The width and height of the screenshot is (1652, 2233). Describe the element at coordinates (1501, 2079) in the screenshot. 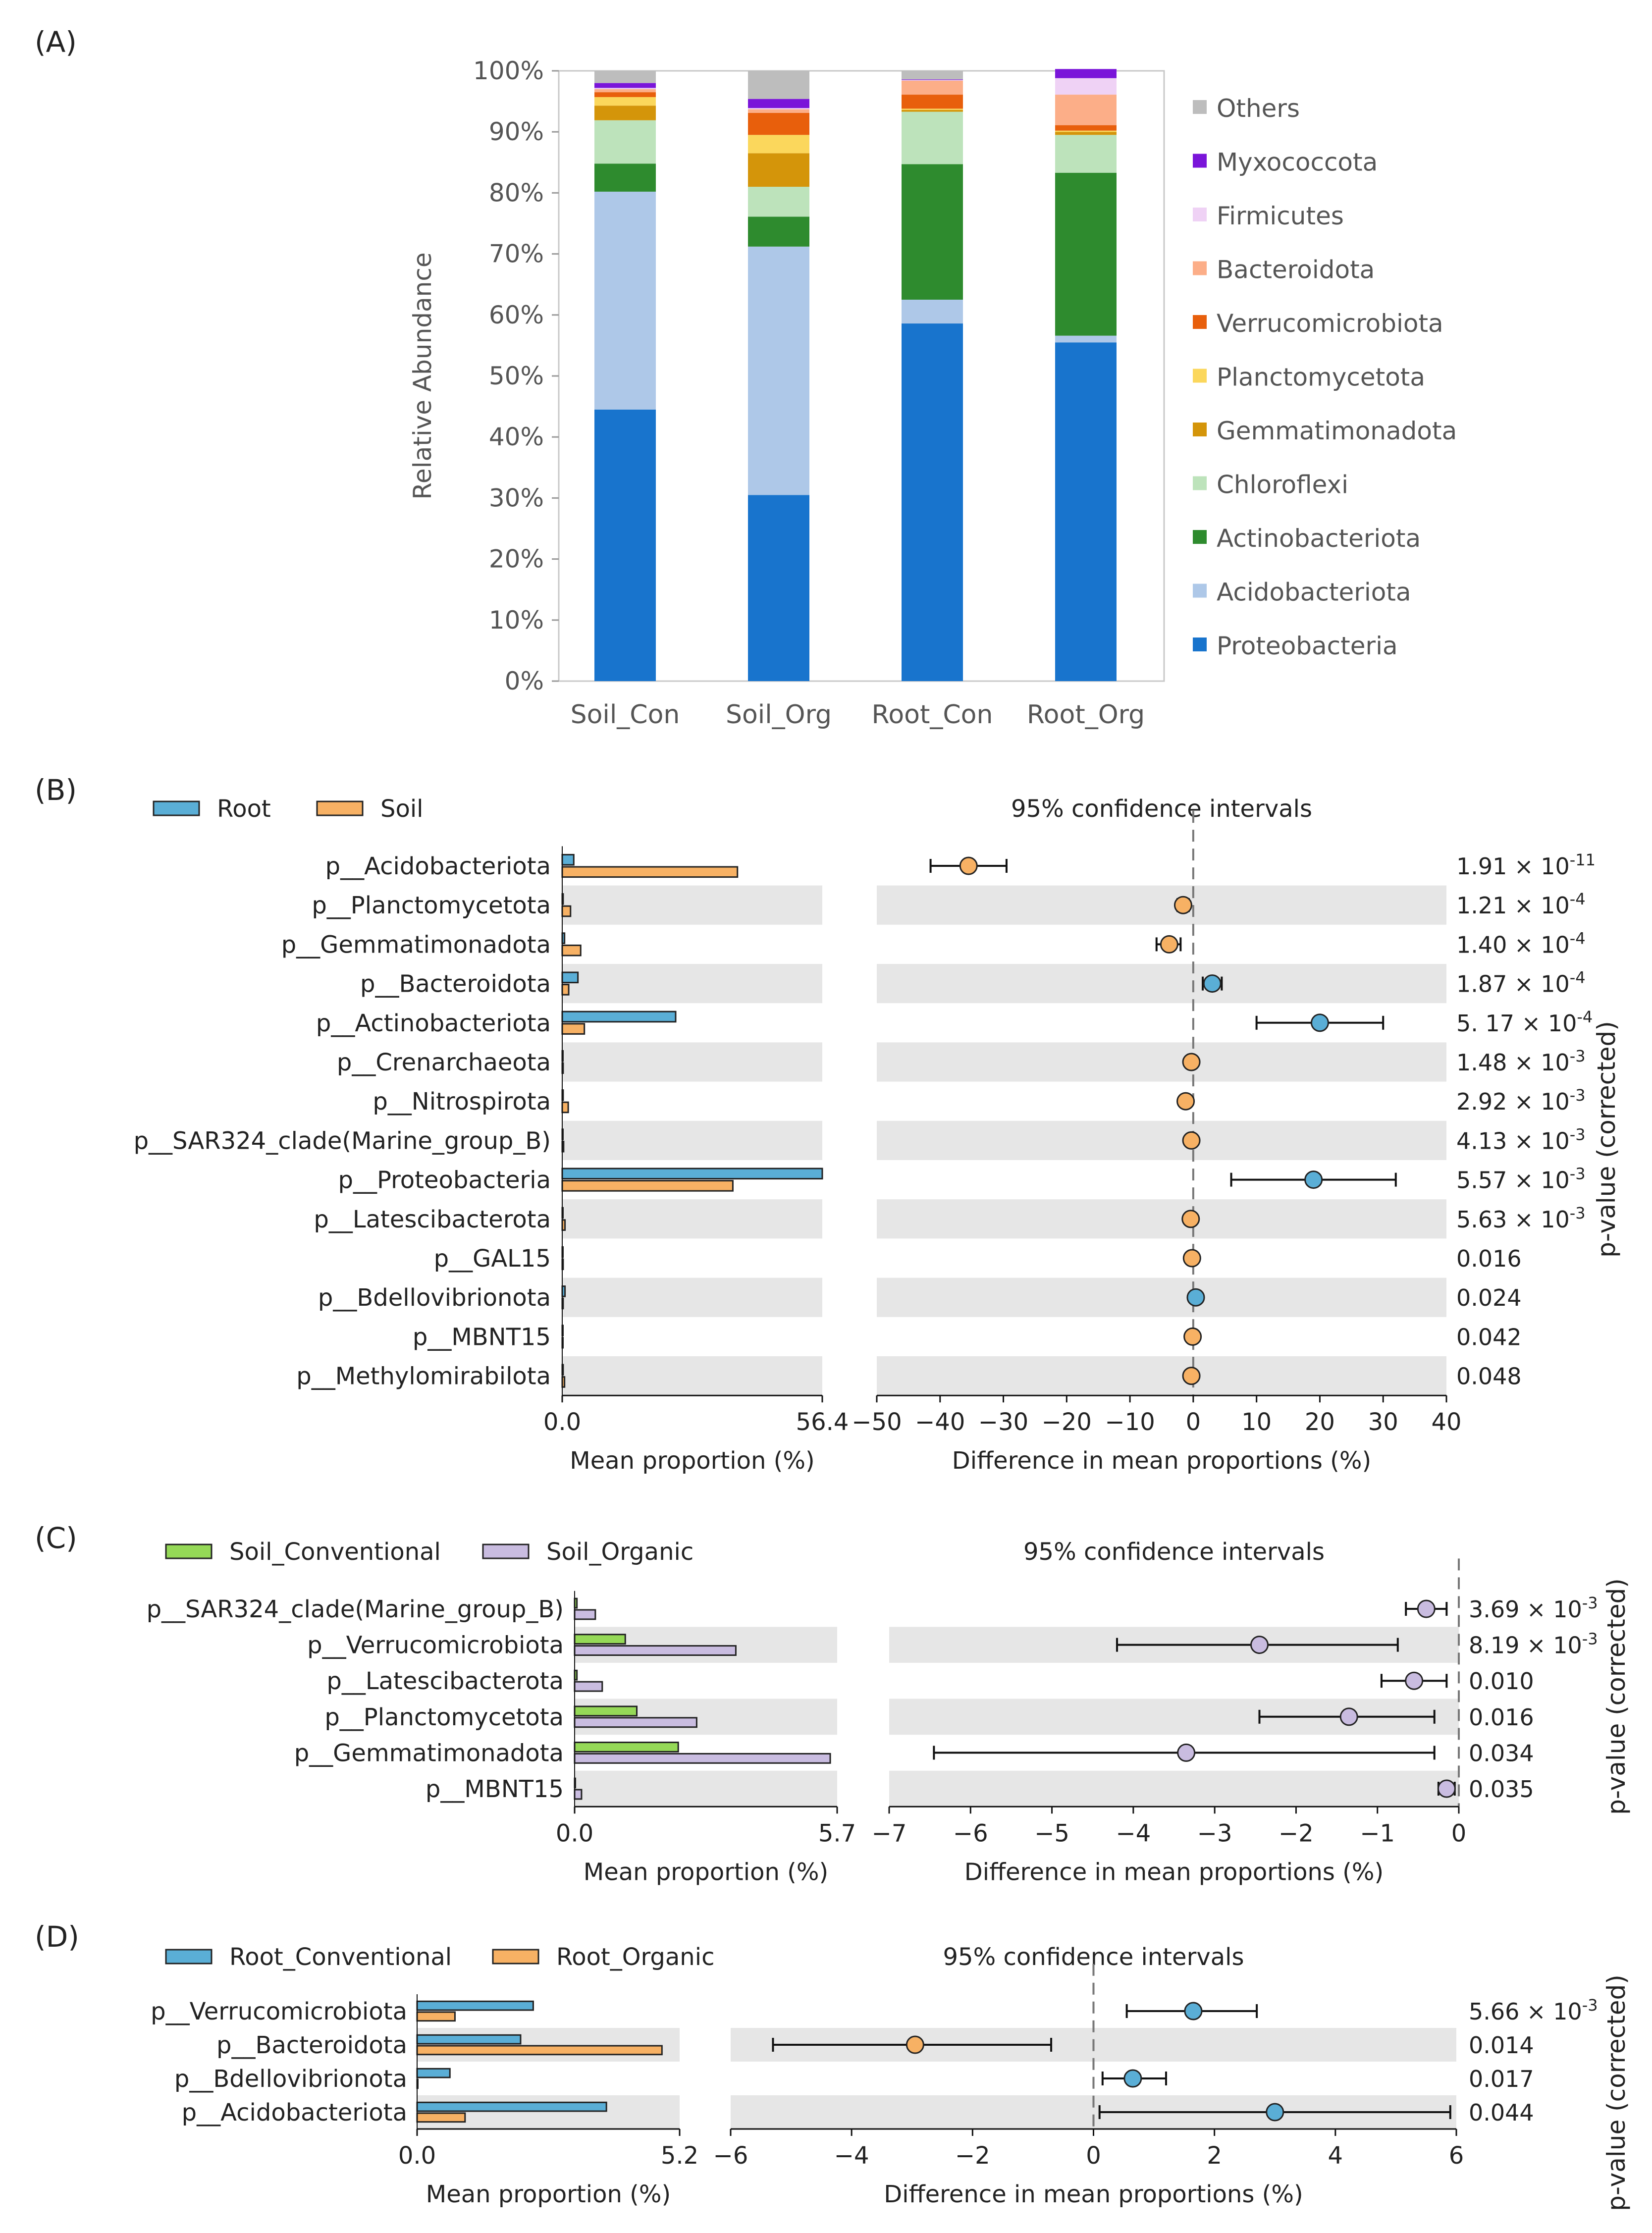

I see `p-value-base: 0.017` at that location.